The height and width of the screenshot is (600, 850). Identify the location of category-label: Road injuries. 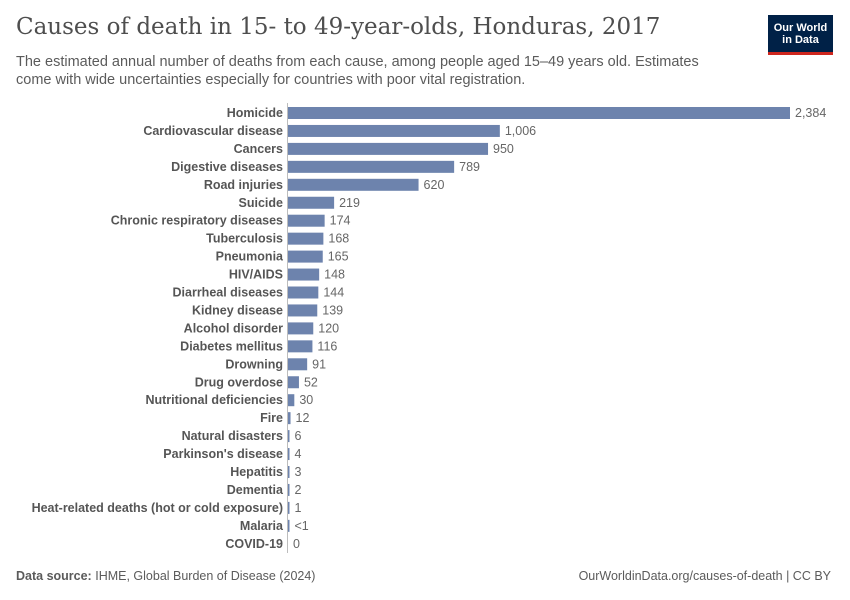
(243, 185).